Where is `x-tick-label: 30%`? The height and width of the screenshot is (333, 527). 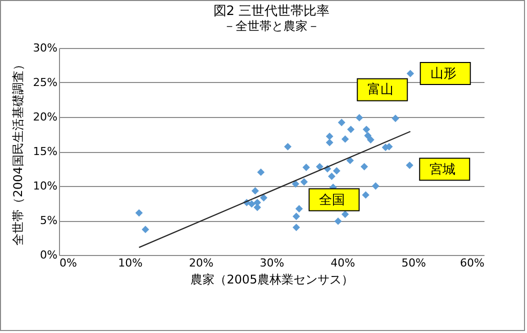
x-tick-label: 30% is located at coordinates (272, 263).